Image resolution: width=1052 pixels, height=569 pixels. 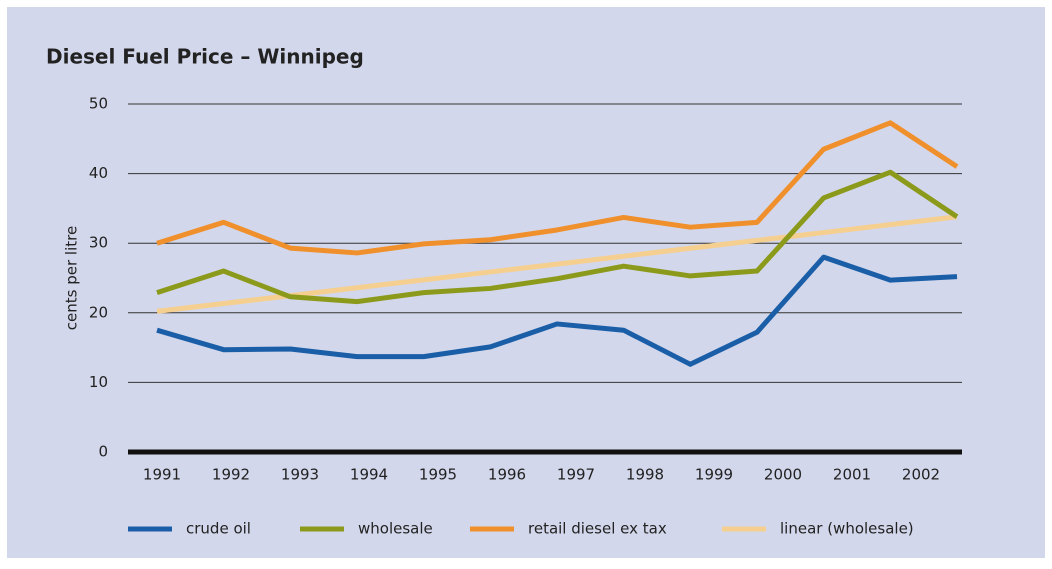 What do you see at coordinates (103, 452) in the screenshot?
I see `y-tick-label: 0` at bounding box center [103, 452].